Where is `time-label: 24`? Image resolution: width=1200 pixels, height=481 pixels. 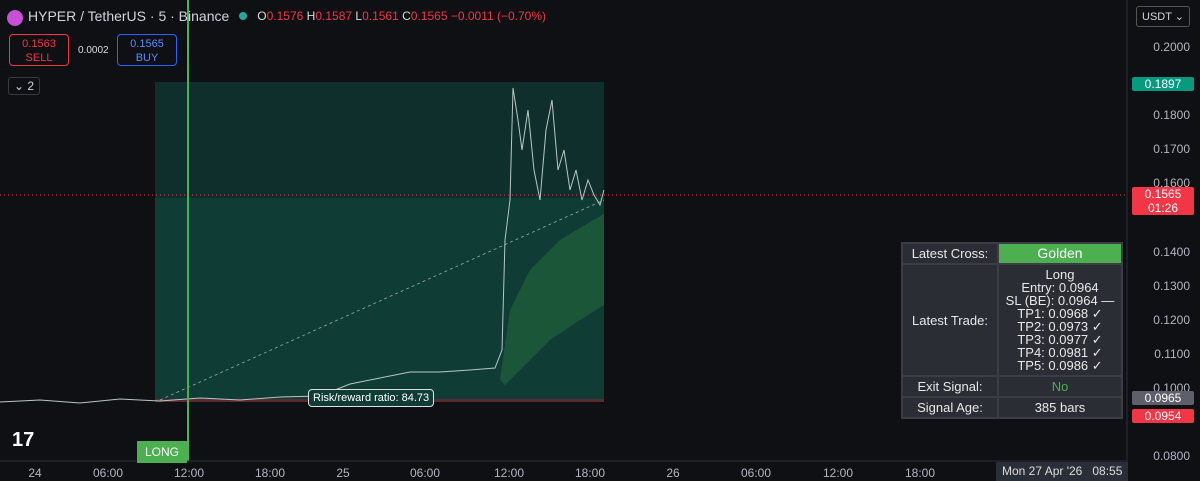
time-label: 24 is located at coordinates (35, 473).